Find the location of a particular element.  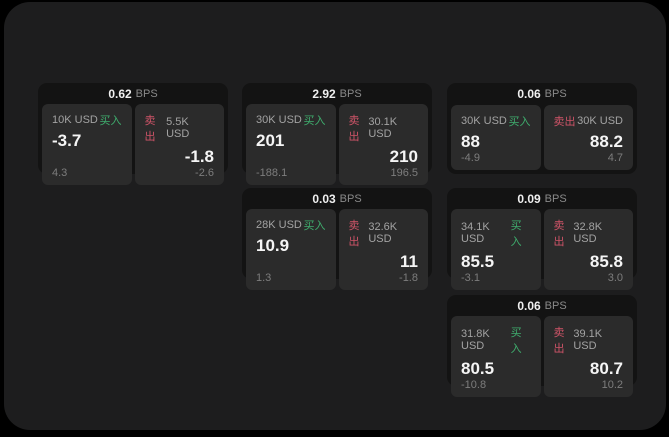

buy-amount: 34.1K USD is located at coordinates (475, 233).